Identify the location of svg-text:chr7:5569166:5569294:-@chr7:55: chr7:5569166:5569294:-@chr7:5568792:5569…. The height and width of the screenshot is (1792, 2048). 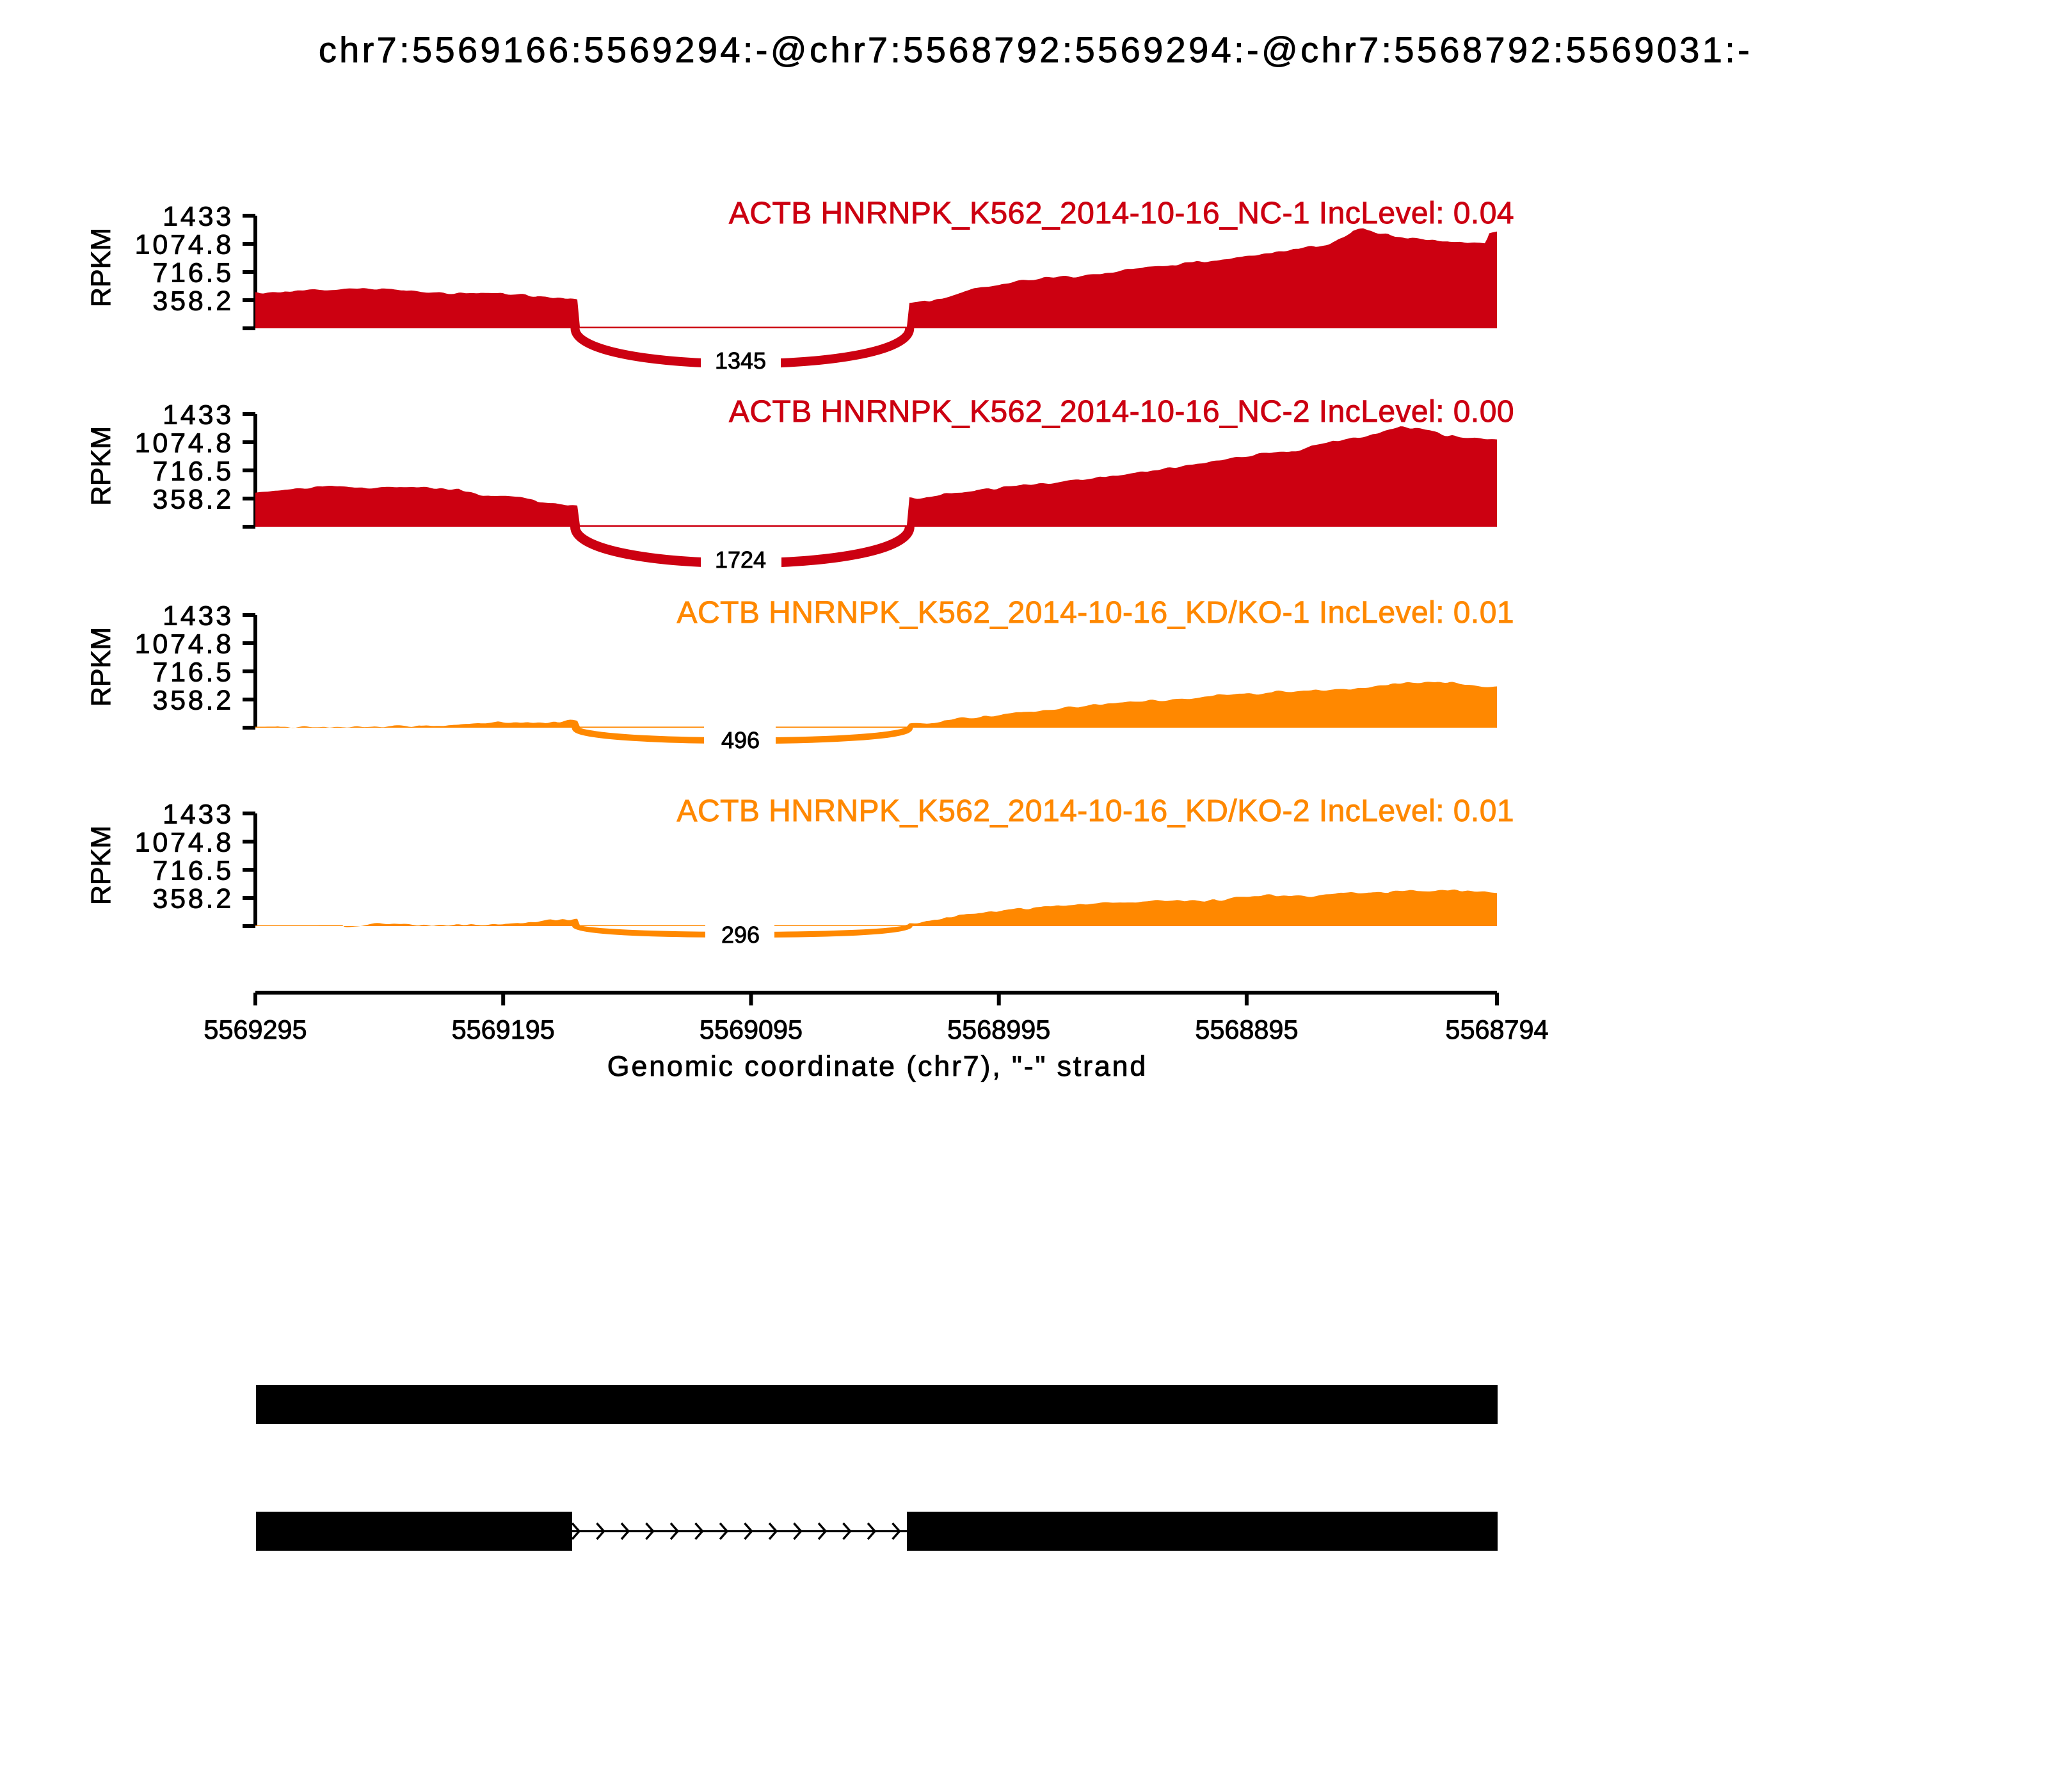
(1035, 49).